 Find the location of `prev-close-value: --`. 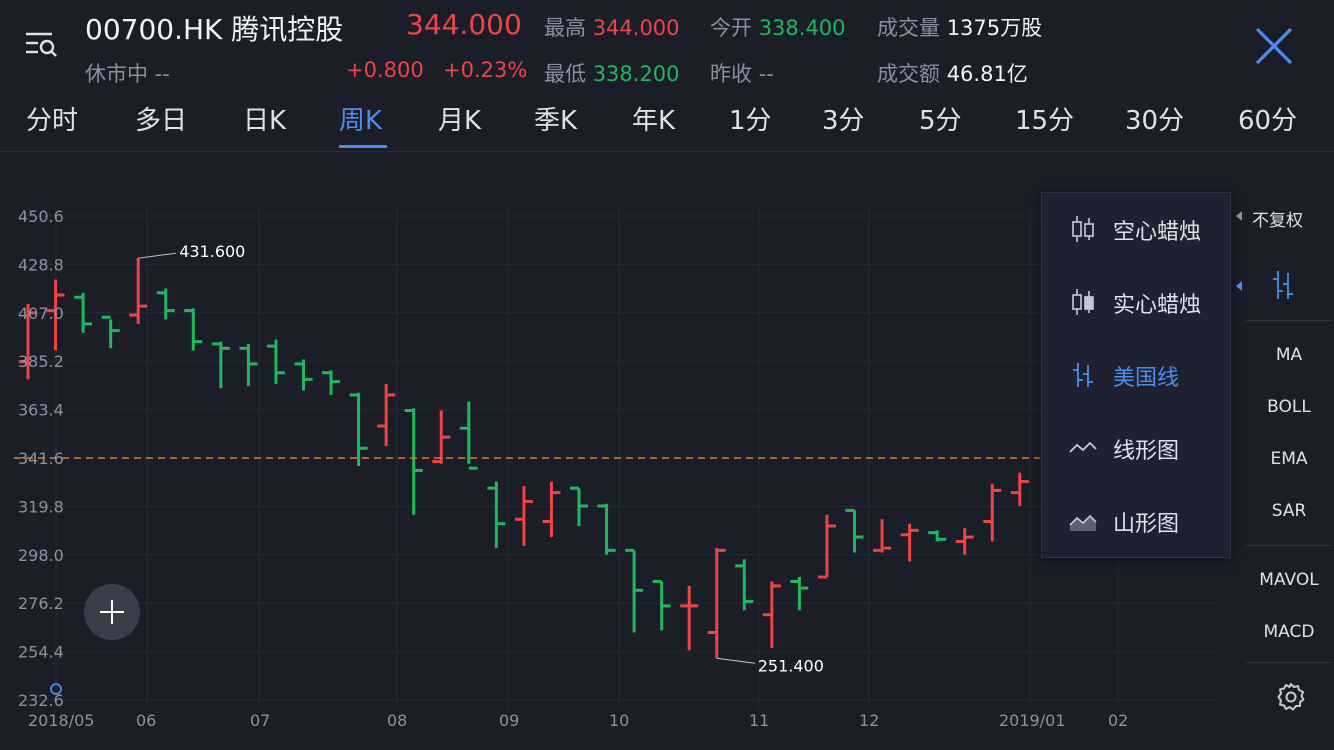

prev-close-value: -- is located at coordinates (766, 74).